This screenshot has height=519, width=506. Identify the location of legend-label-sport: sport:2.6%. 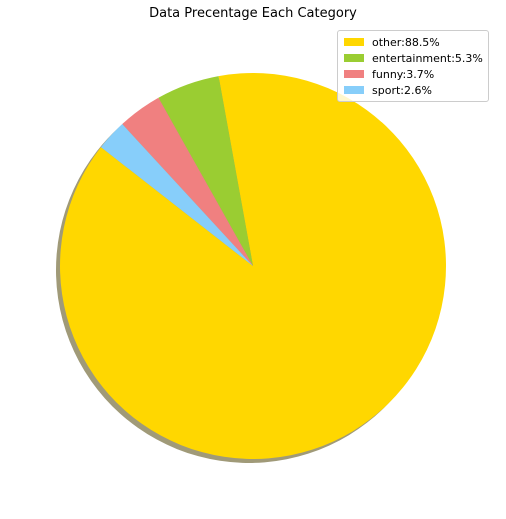
(402, 90).